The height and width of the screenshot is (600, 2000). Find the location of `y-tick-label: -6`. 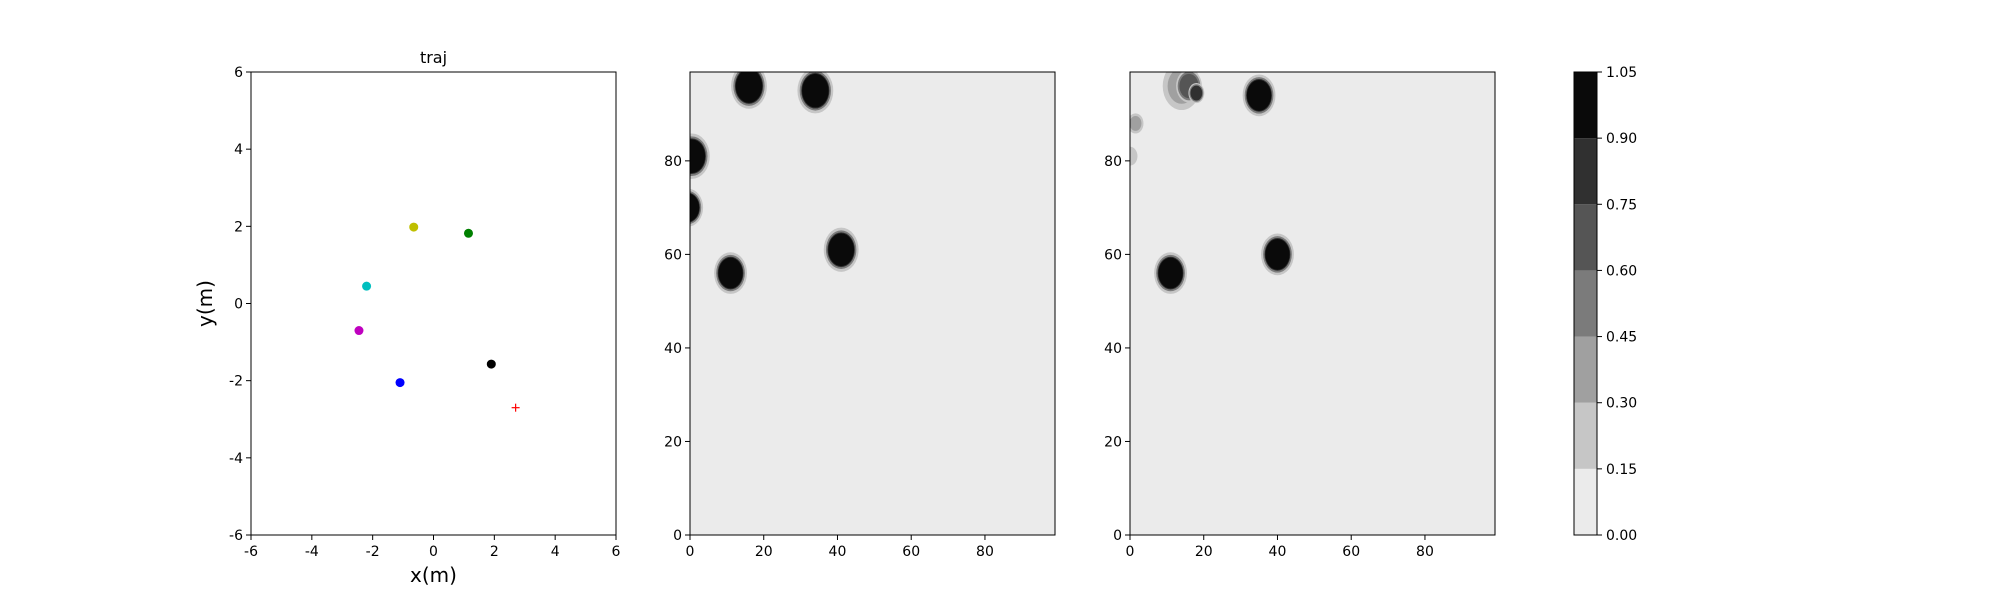

y-tick-label: -6 is located at coordinates (236, 536).